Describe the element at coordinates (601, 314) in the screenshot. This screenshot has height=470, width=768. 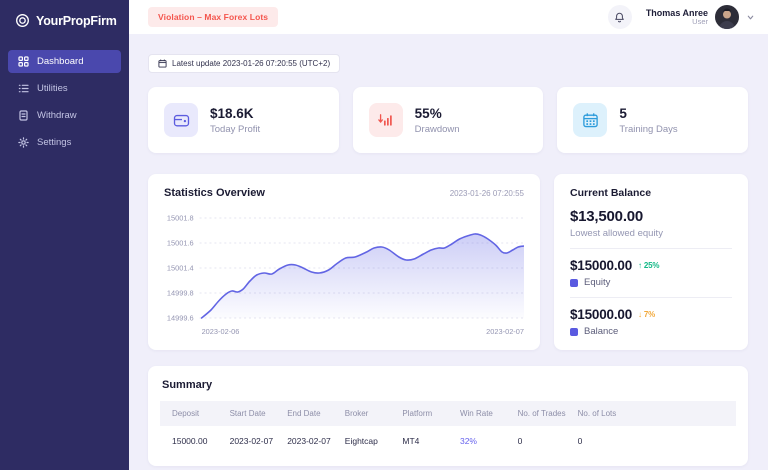
I see `balance-value: $15000.00` at that location.